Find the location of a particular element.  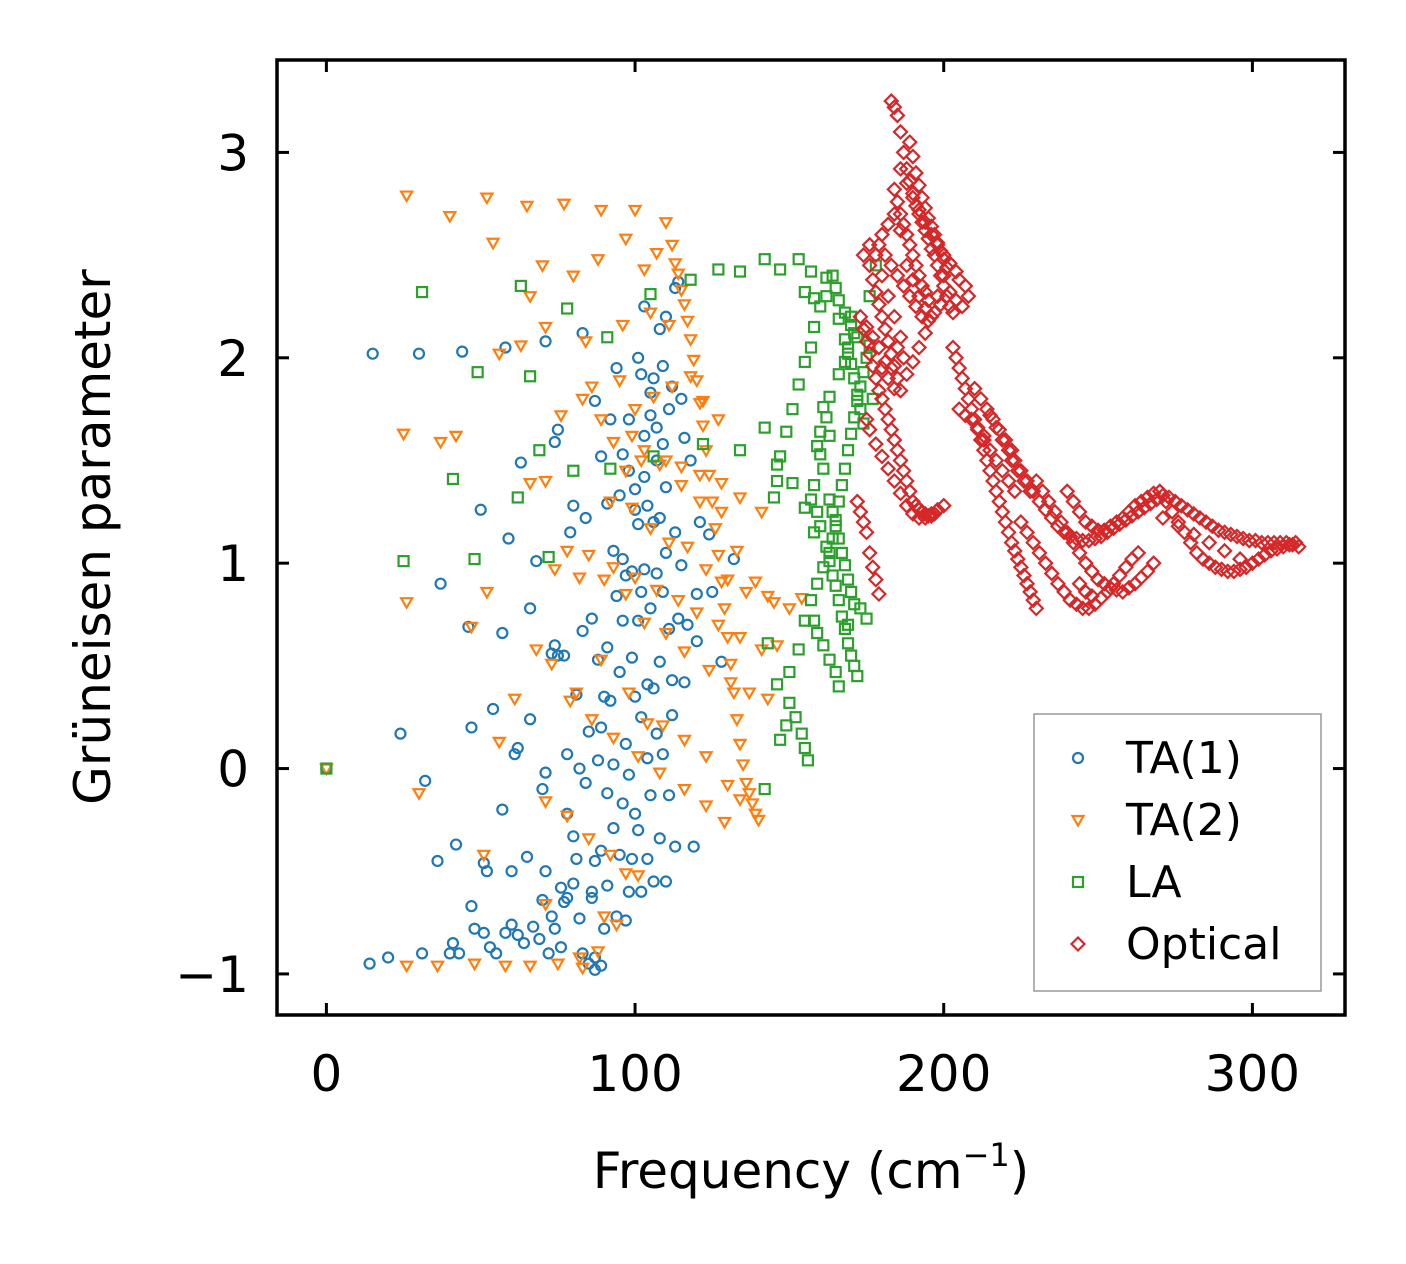

x-tick-label: 200 is located at coordinates (943, 1074).